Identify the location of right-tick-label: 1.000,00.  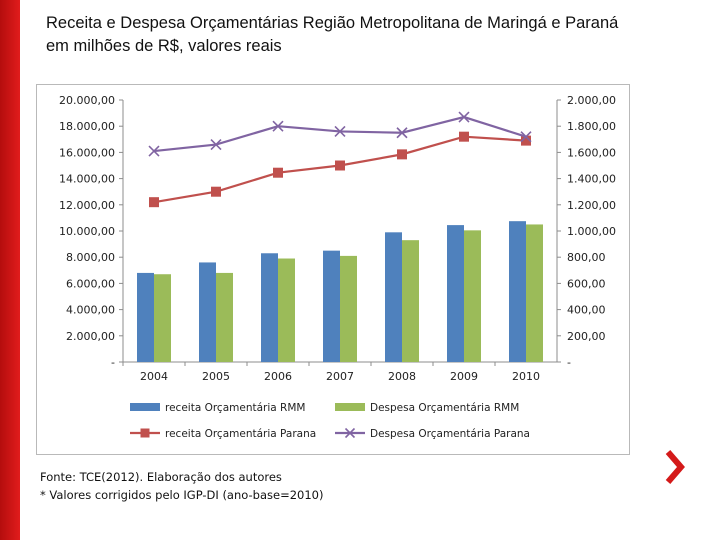
(591, 231).